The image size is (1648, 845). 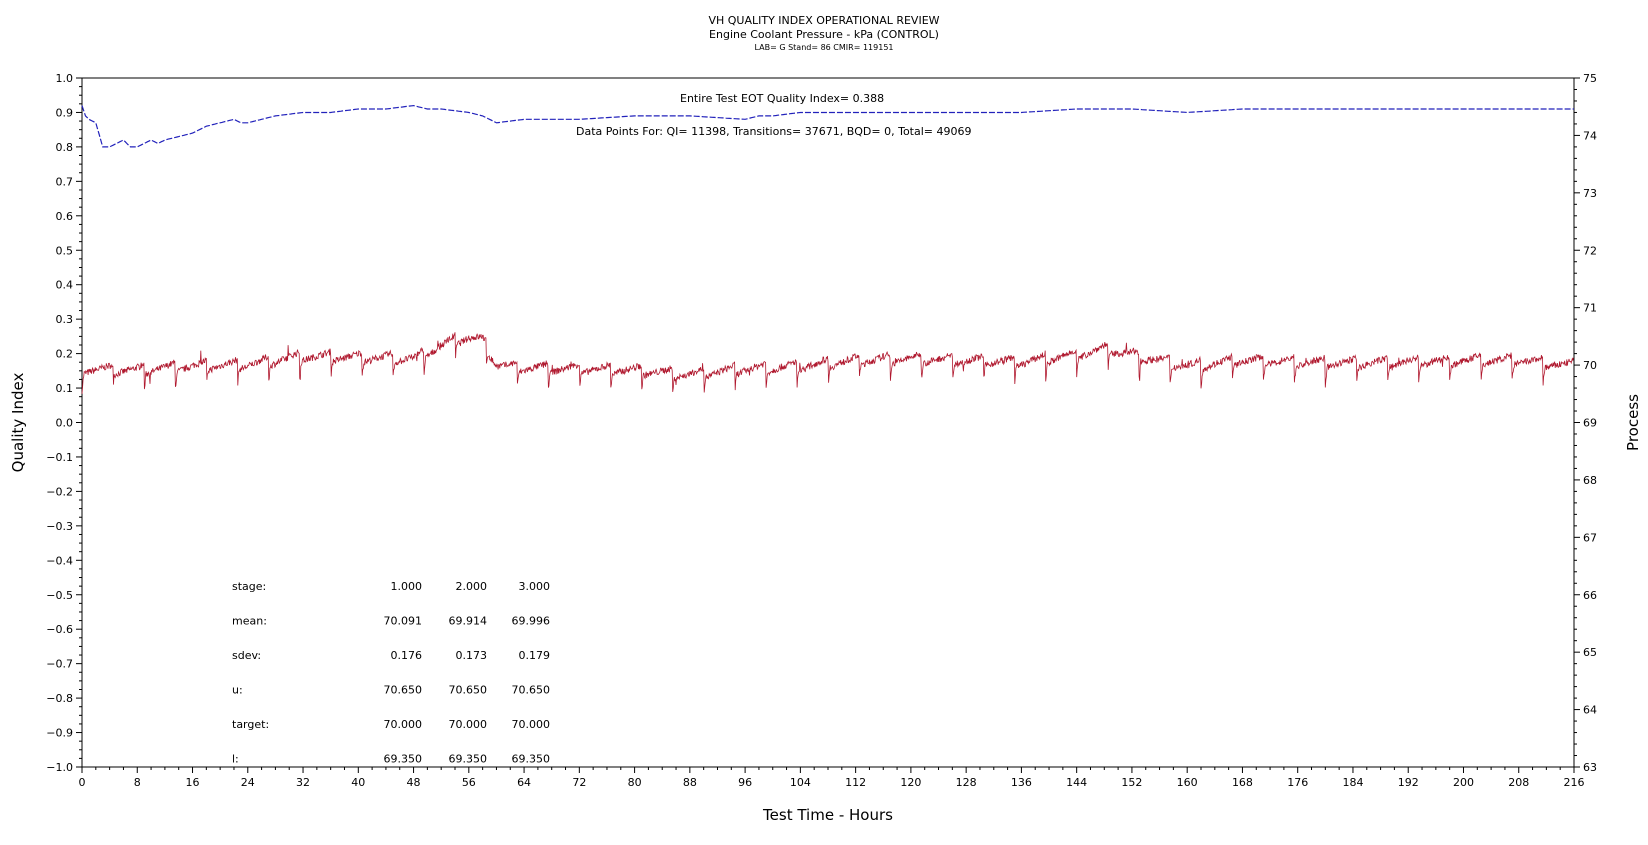 What do you see at coordinates (250, 724) in the screenshot?
I see `stats-row-label: target:` at bounding box center [250, 724].